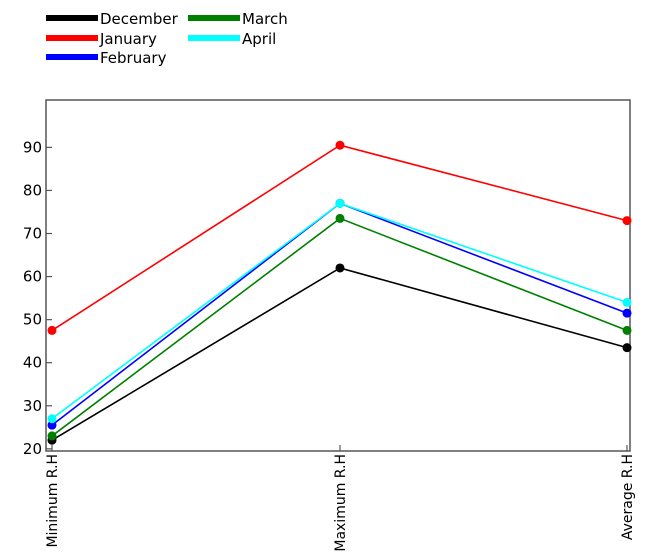 The width and height of the screenshot is (645, 554). What do you see at coordinates (128, 39) in the screenshot?
I see `legend-label: January` at bounding box center [128, 39].